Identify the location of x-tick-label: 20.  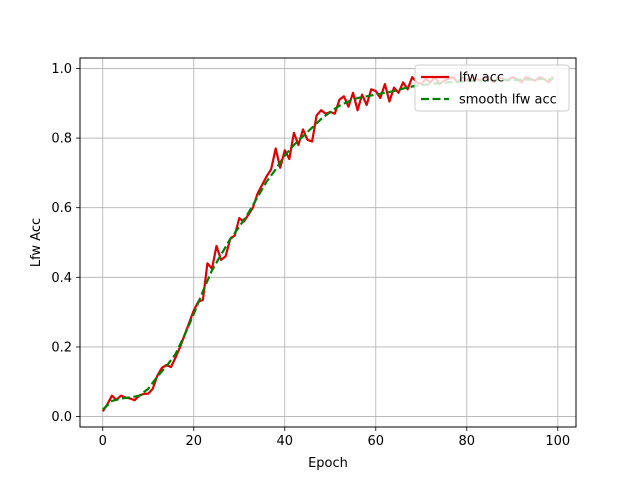
(193, 441).